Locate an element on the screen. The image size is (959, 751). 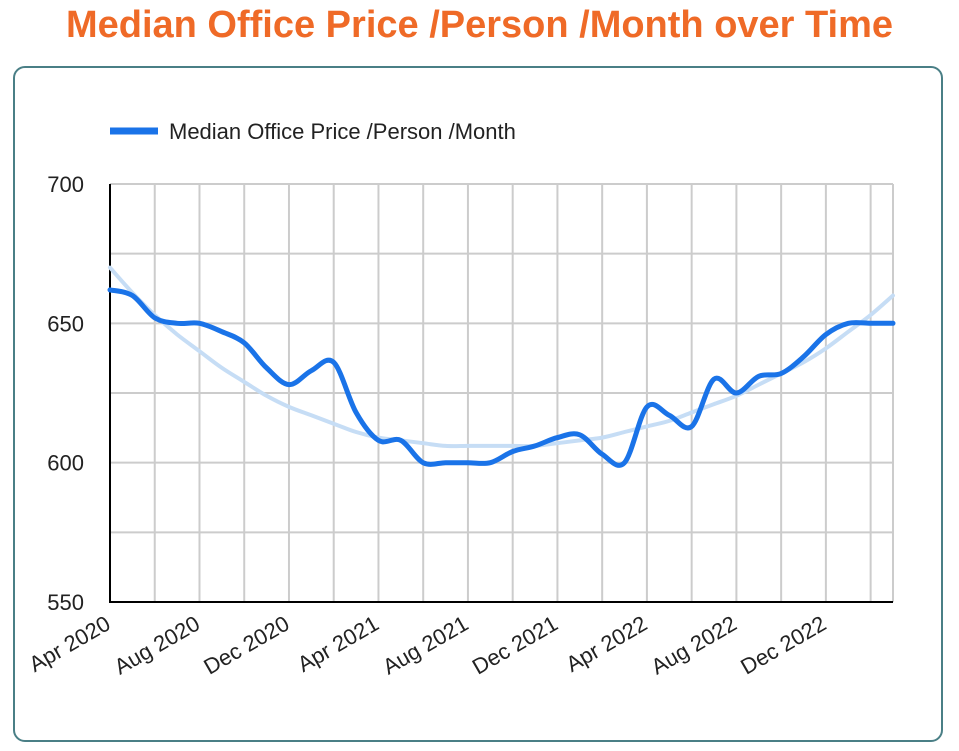
x-tick-label: Dec 2022 is located at coordinates (783, 645).